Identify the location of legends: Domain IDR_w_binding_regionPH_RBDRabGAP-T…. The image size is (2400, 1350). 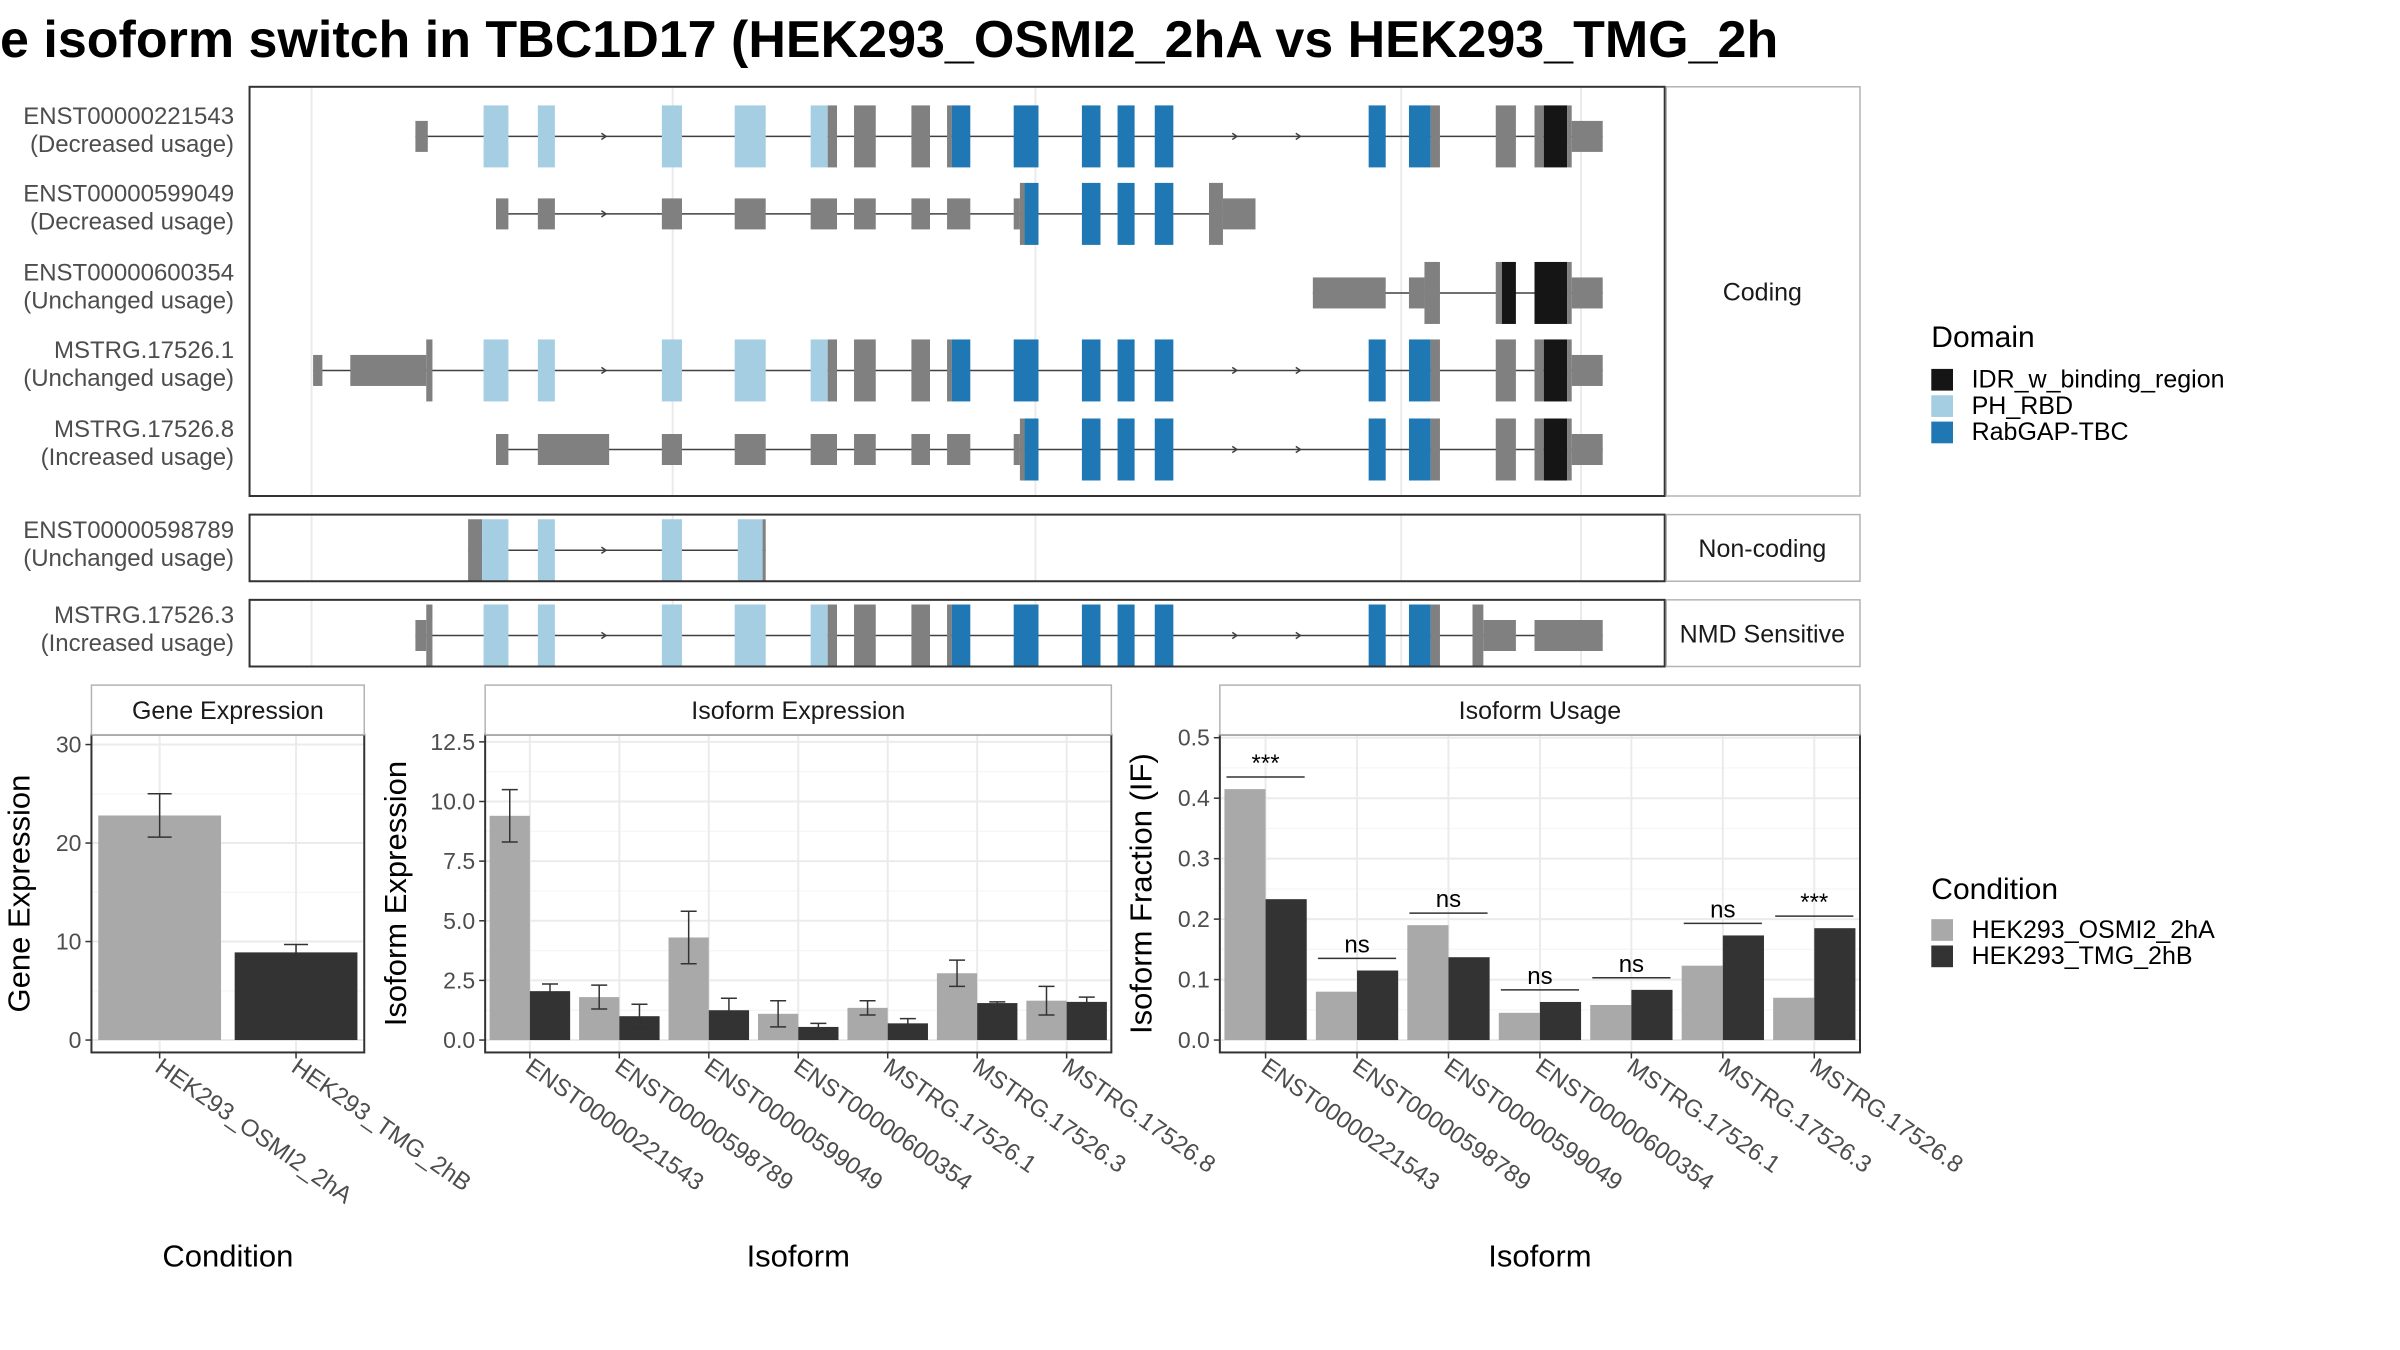
(2078, 645).